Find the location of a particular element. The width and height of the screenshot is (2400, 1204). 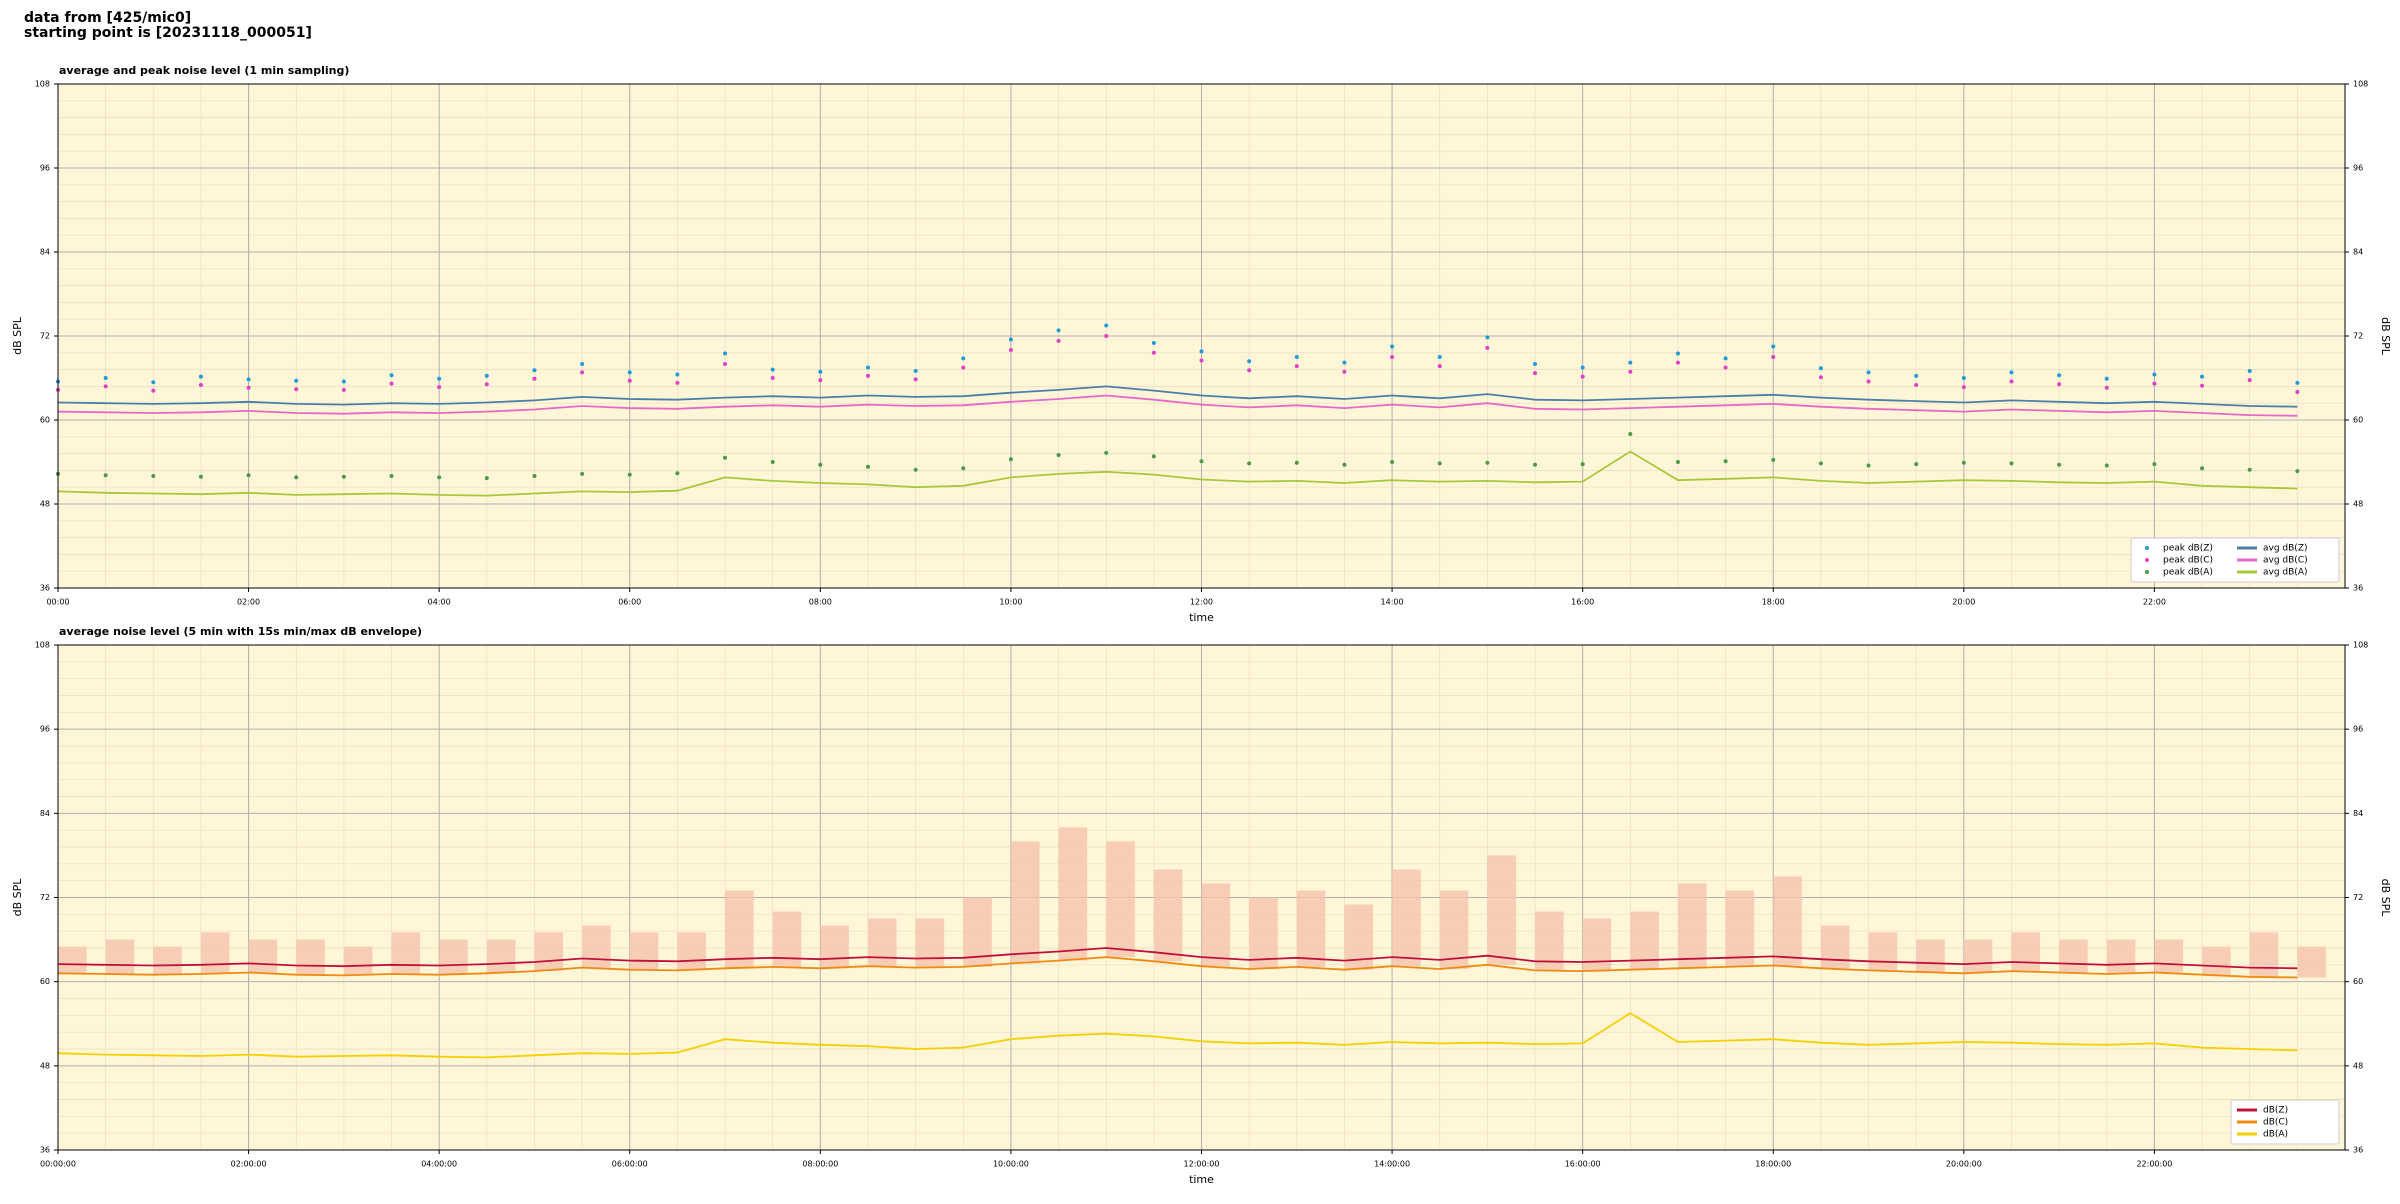

x-tick-label: 22:00 is located at coordinates (2154, 602).